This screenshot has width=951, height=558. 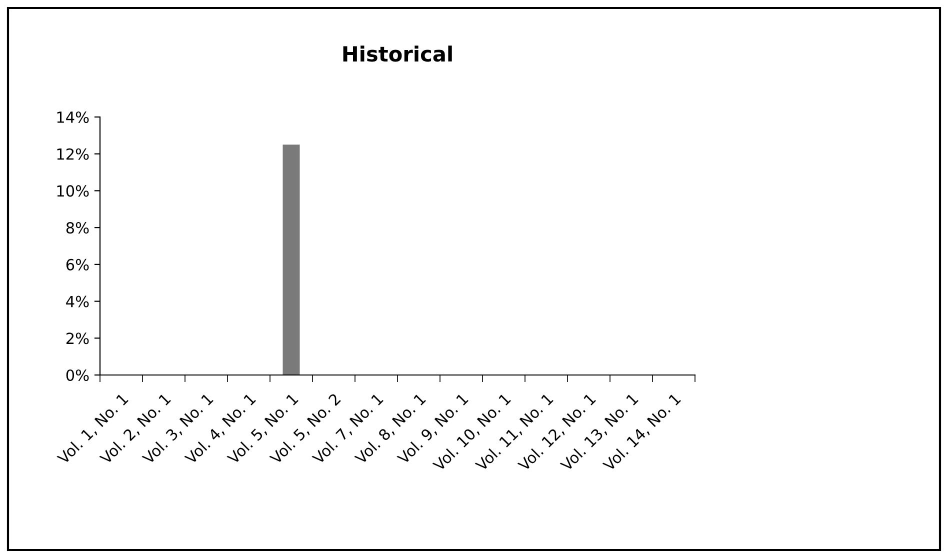 What do you see at coordinates (77, 338) in the screenshot?
I see `y-tick-label: 2%` at bounding box center [77, 338].